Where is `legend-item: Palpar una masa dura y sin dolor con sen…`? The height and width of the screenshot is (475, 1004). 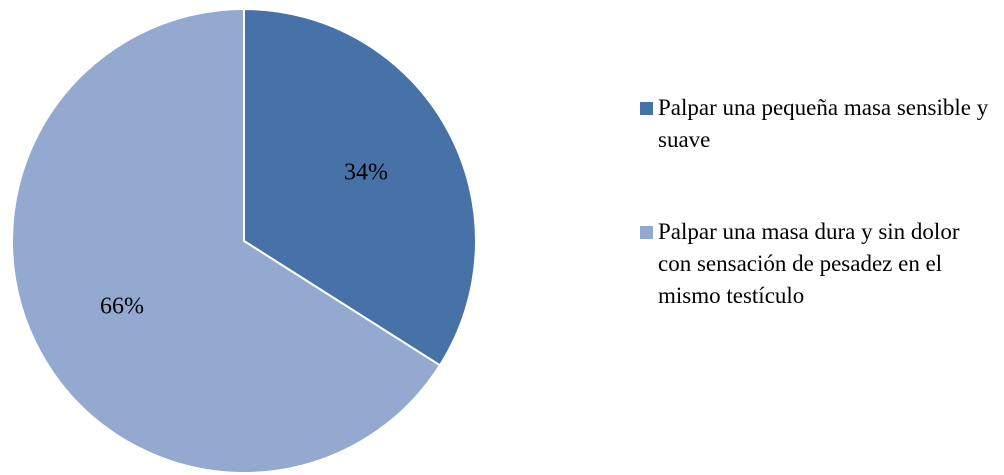
legend-item: Palpar una masa dura y sin dolor con sen… is located at coordinates (820, 264).